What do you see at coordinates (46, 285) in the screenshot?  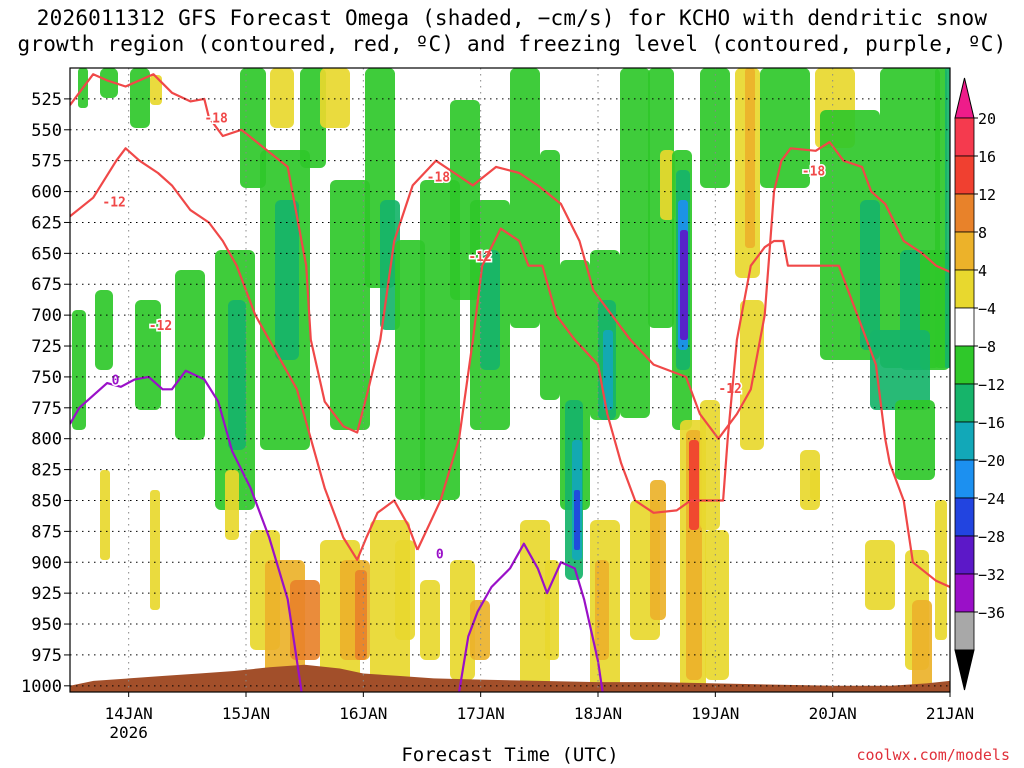 I see `y-tick-label-6: 675` at bounding box center [46, 285].